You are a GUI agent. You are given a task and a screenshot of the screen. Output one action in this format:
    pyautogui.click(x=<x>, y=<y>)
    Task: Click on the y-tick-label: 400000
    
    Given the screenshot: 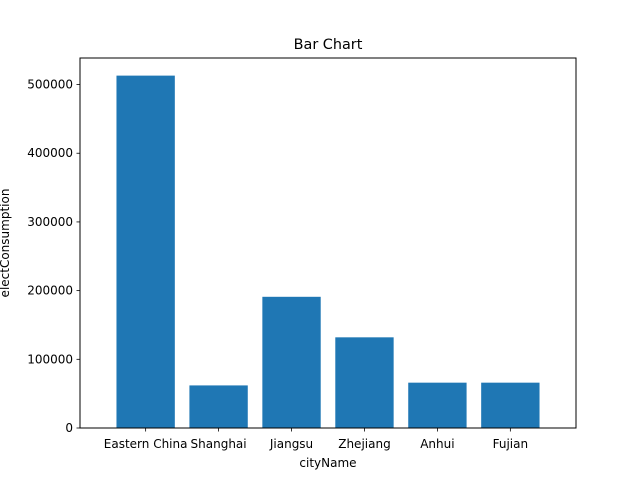 What is the action you would take?
    pyautogui.click(x=50, y=153)
    